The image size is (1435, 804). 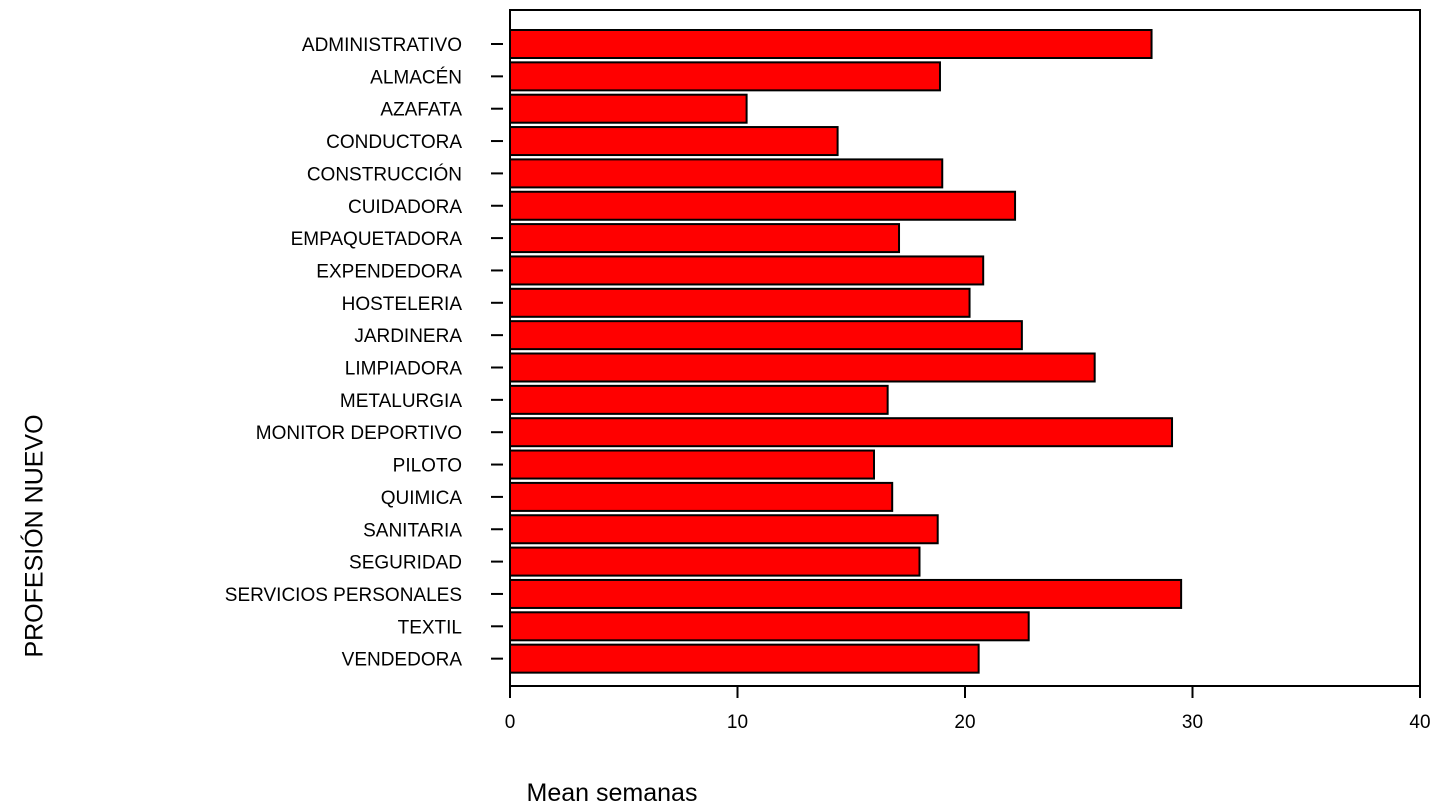 What do you see at coordinates (402, 660) in the screenshot?
I see `category-label: VENDEDORA` at bounding box center [402, 660].